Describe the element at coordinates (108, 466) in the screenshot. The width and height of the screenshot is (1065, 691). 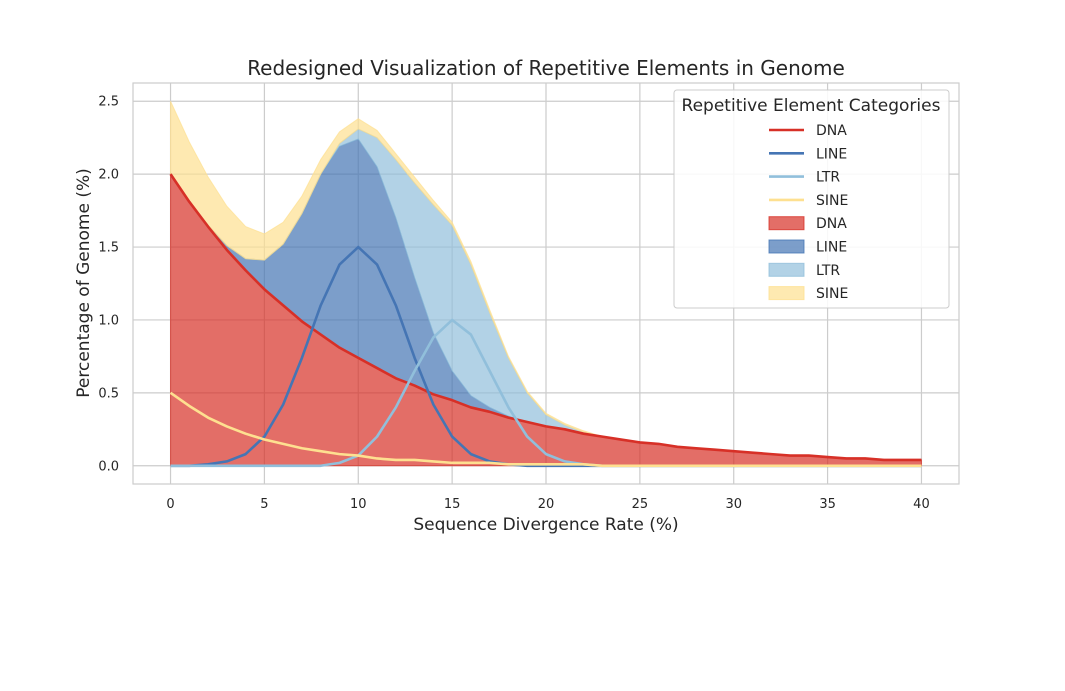
I see `y-tick-label: 0.0` at that location.